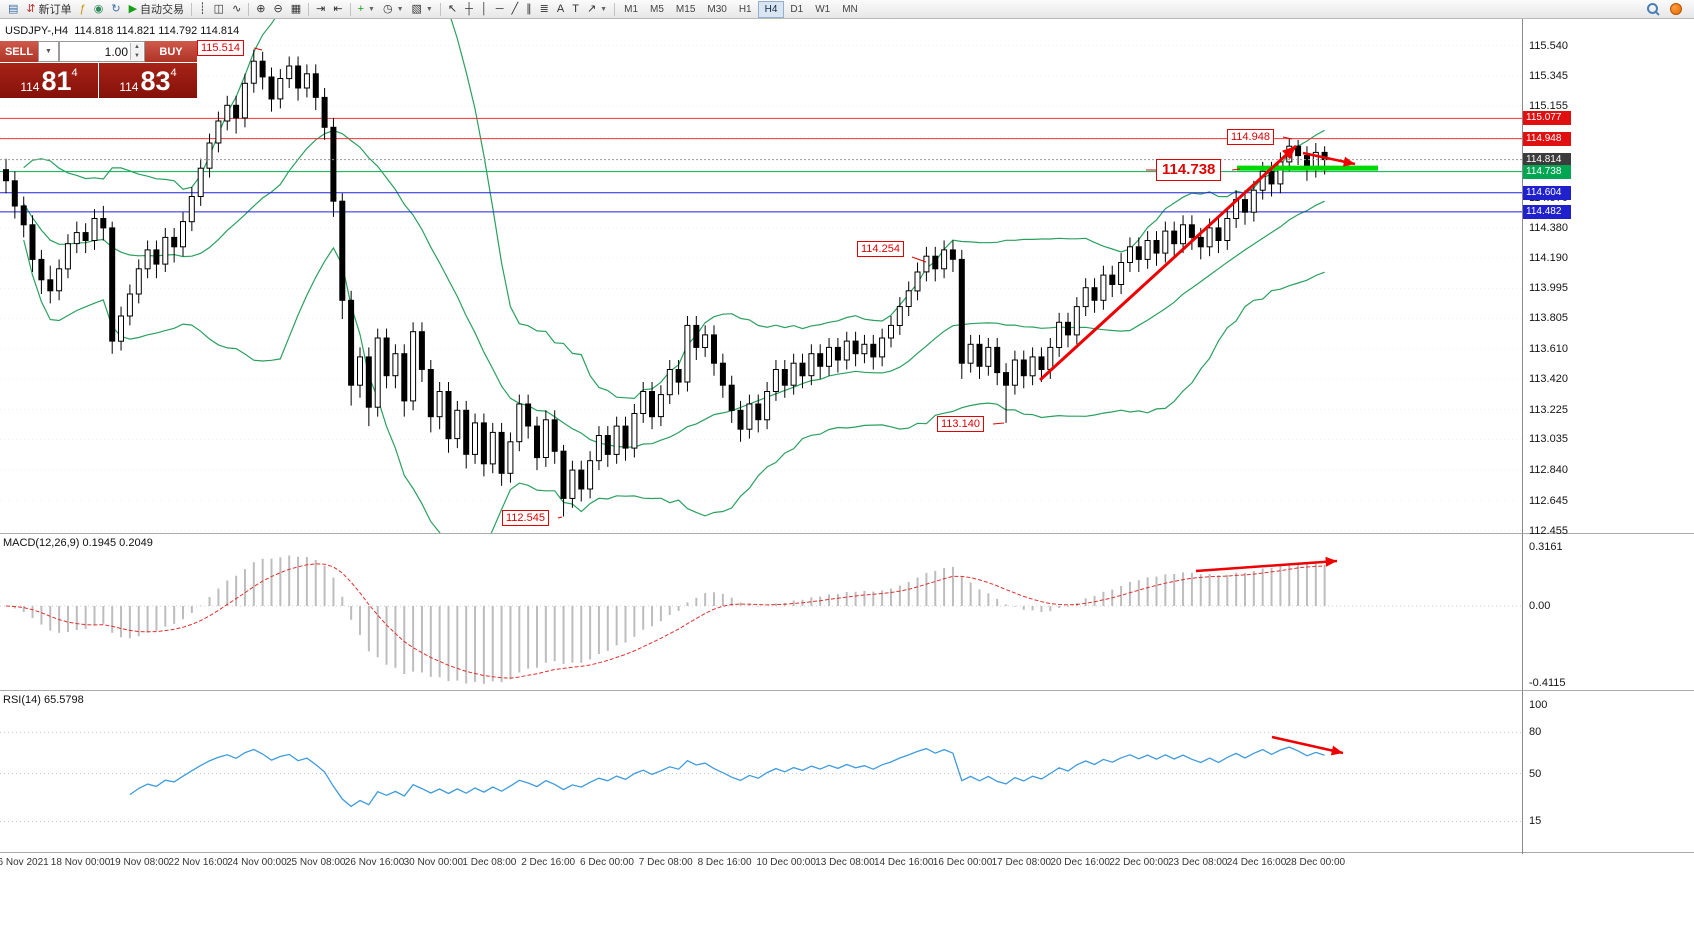 The height and width of the screenshot is (942, 1694). I want to click on volume-spinner: ▲ ▼, so click(136, 52).